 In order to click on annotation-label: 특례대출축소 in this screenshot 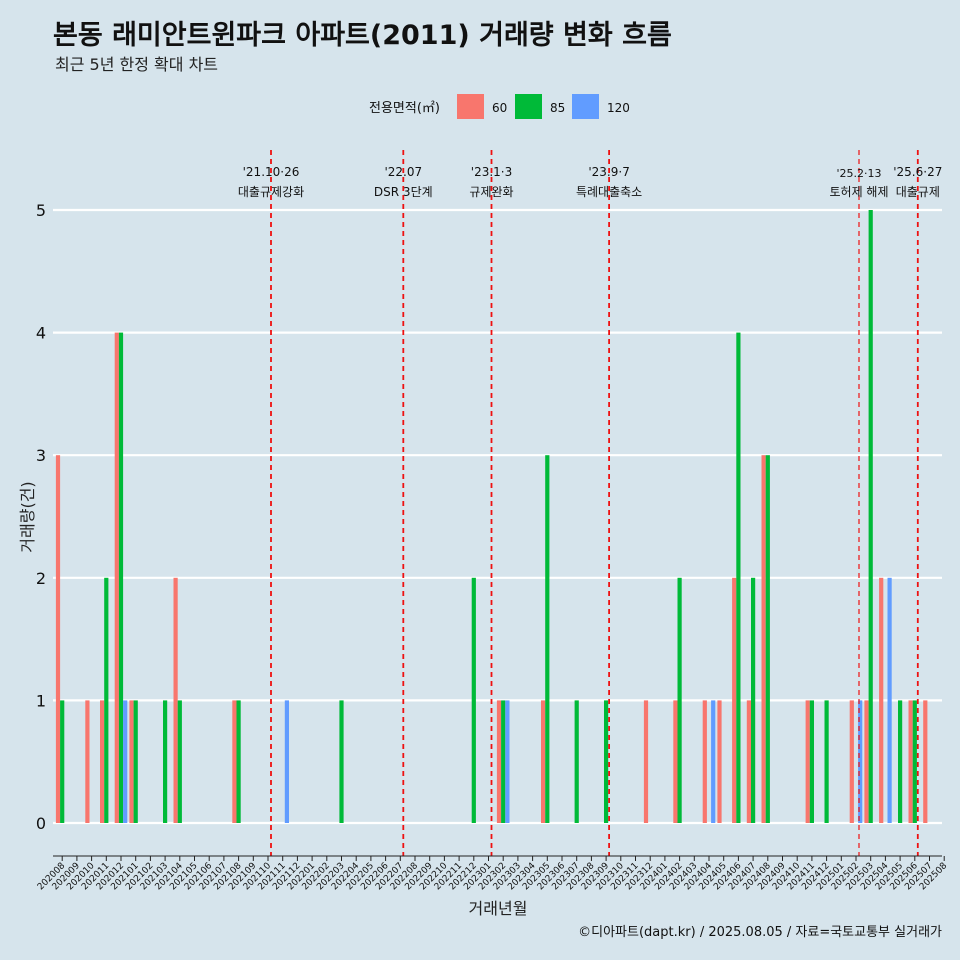, I will do `click(609, 192)`.